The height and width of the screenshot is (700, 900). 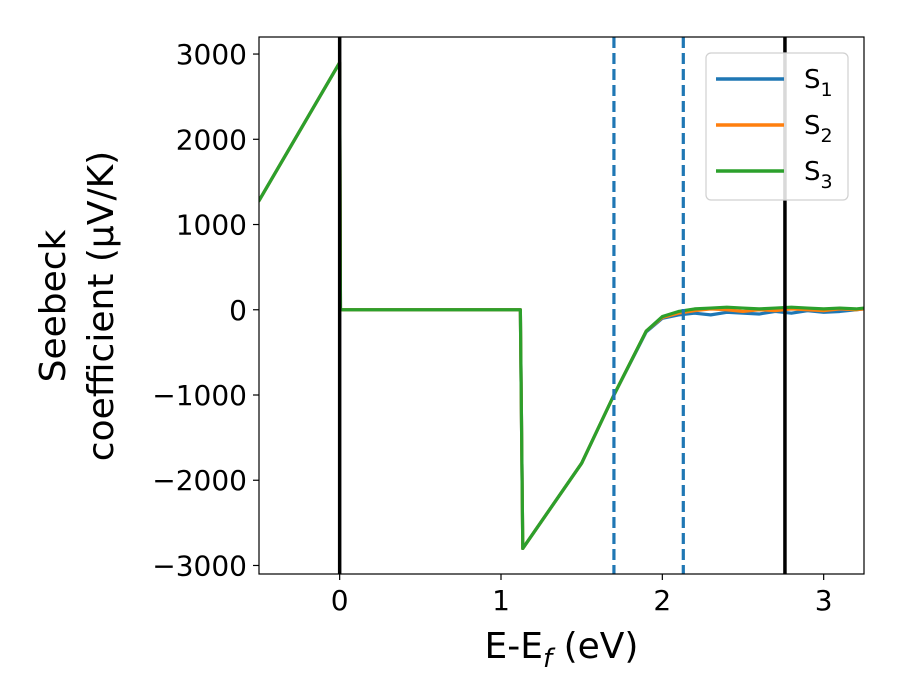 I want to click on x-tick-label: 2, so click(x=662, y=600).